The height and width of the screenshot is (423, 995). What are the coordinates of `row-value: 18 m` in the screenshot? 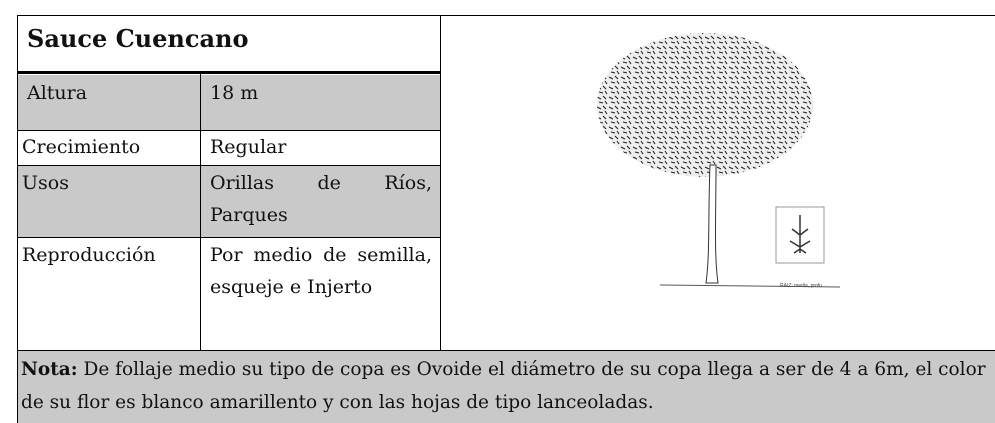 It's located at (320, 102).